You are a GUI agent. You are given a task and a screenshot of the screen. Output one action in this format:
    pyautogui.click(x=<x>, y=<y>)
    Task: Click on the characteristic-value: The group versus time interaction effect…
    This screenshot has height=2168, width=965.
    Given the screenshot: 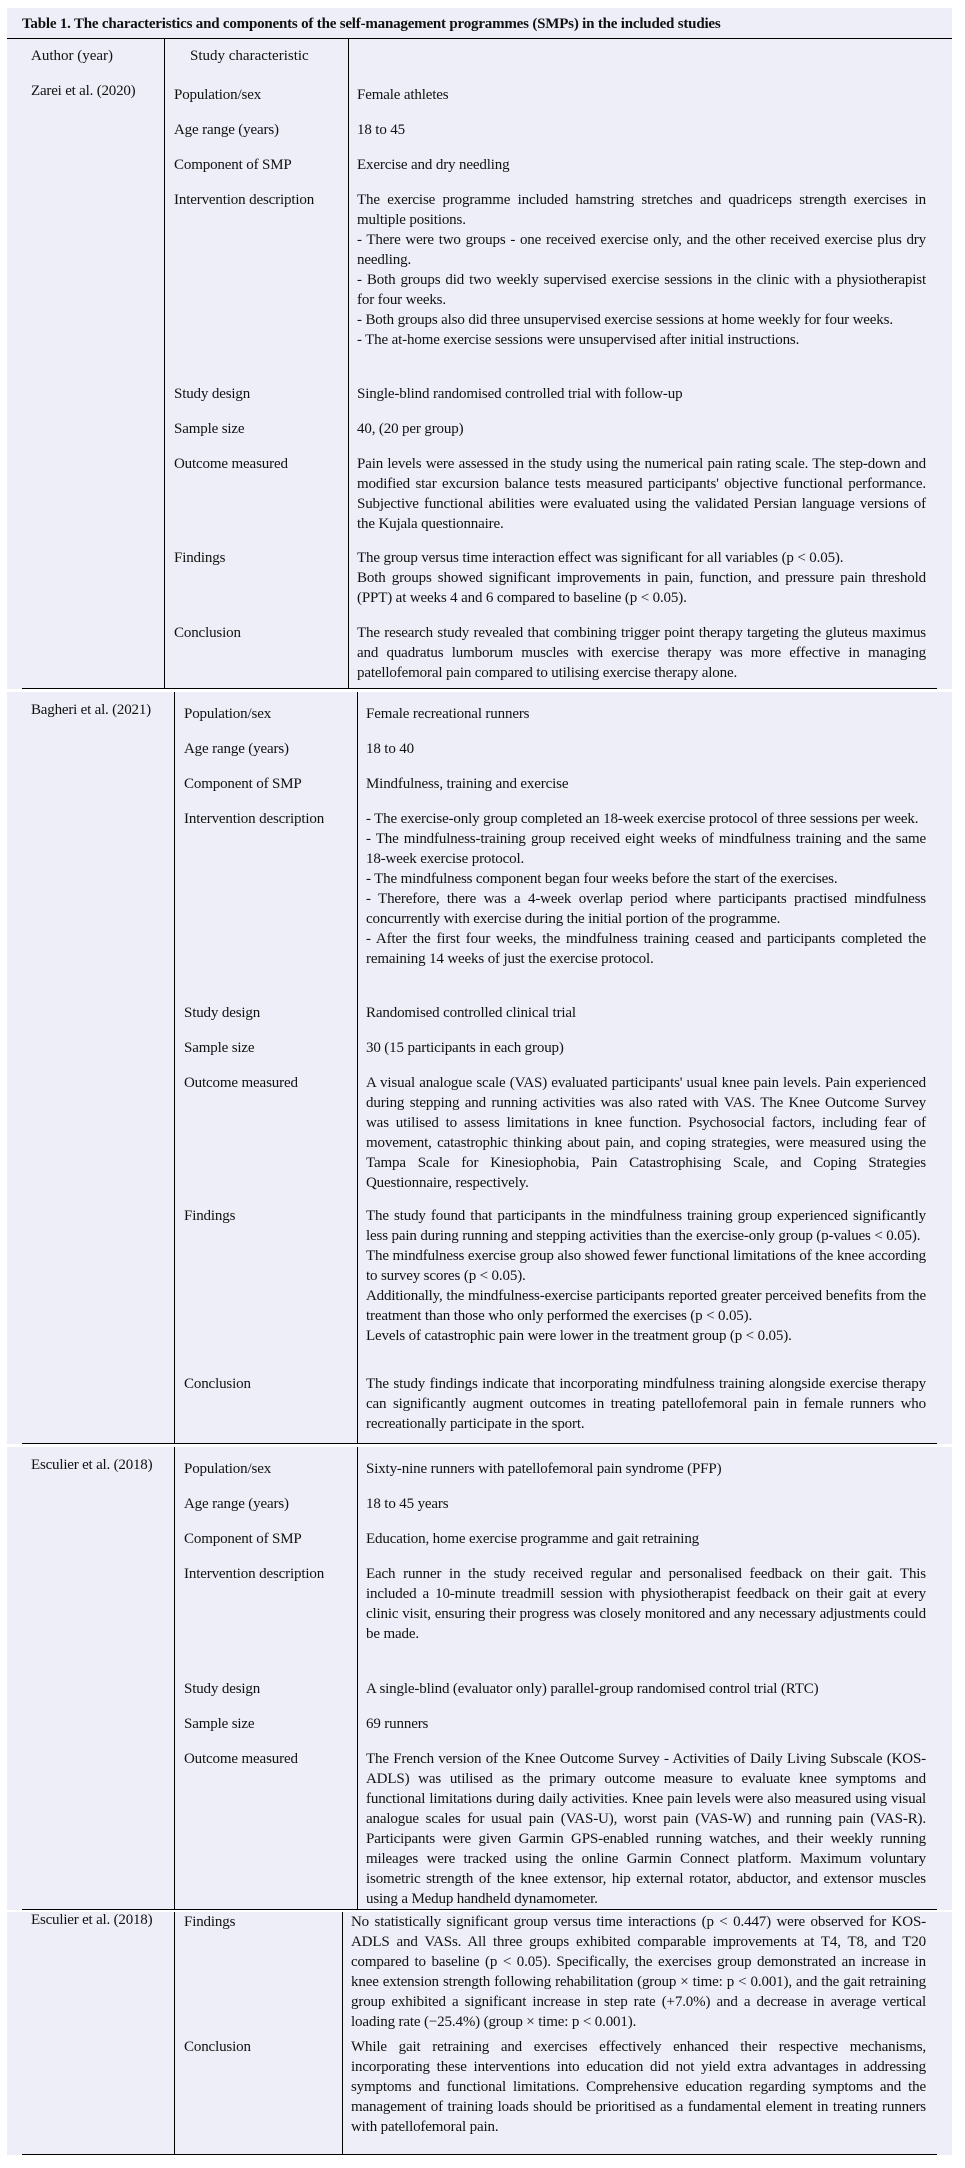 What is the action you would take?
    pyautogui.click(x=641, y=578)
    